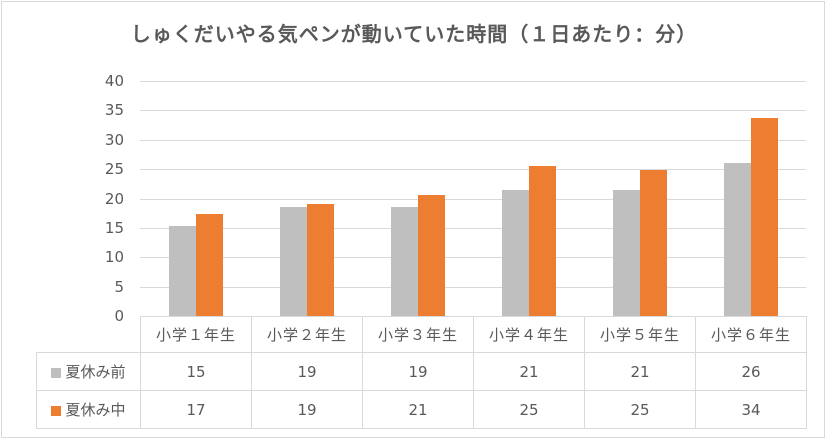 The image size is (828, 441). Describe the element at coordinates (196, 409) in the screenshot. I see `table-cell: 17` at that location.